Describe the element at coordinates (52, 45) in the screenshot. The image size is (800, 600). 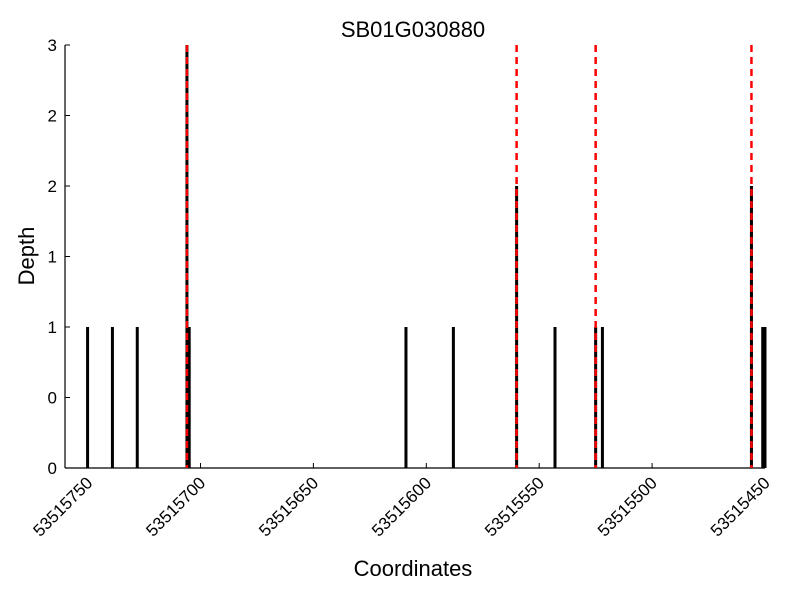
I see `y-tick-label: 3` at that location.